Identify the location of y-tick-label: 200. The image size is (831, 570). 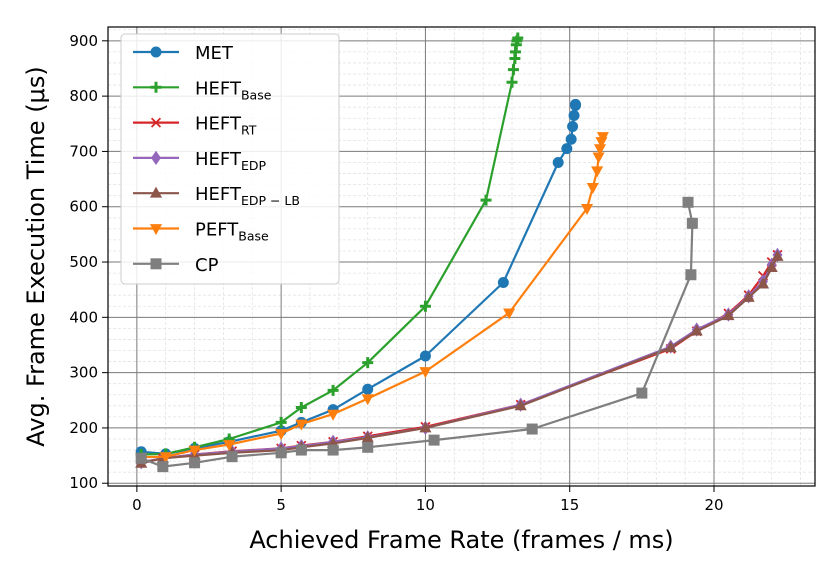
(83, 428).